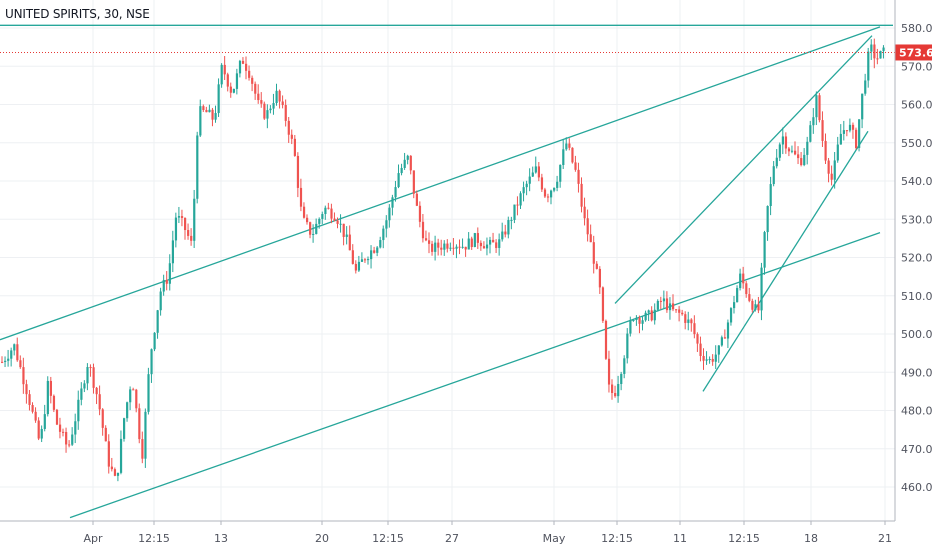  Describe the element at coordinates (916, 449) in the screenshot. I see `y-tick-label: 470.00` at that location.